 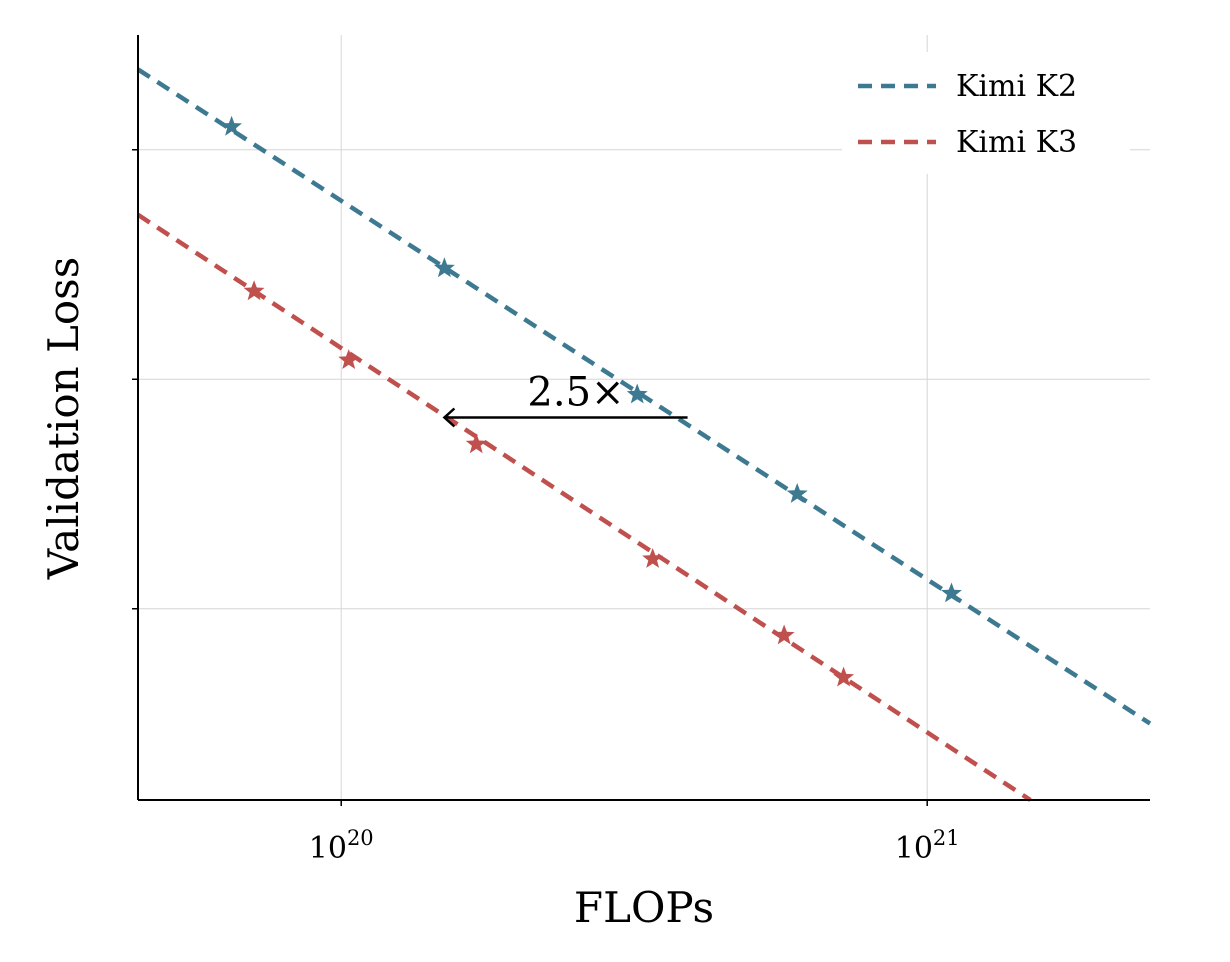 What do you see at coordinates (449, 417) in the screenshot?
I see `annotation-arrow-head` at bounding box center [449, 417].